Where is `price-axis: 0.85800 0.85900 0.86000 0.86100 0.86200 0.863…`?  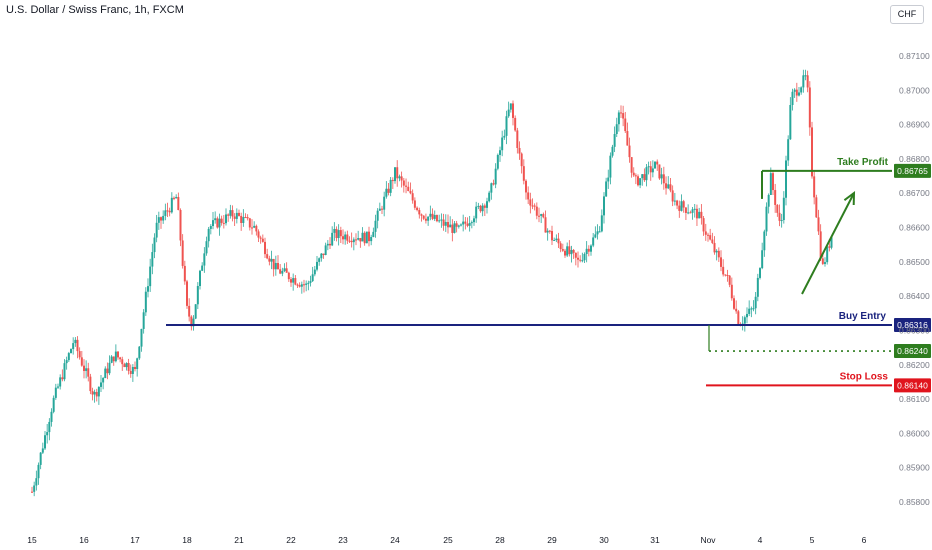 price-axis: 0.85800 0.85900 0.86000 0.86100 0.86200 0.863… is located at coordinates (914, 279).